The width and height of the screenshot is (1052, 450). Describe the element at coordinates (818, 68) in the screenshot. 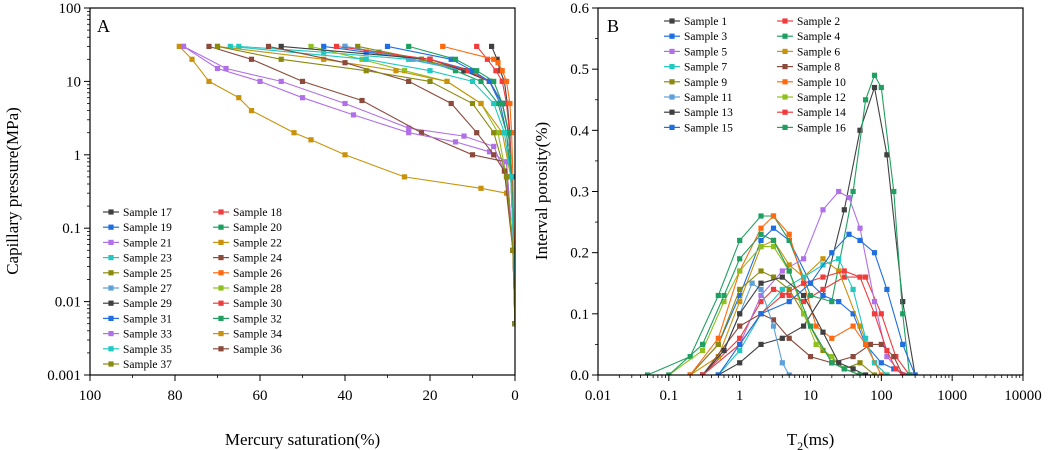

I see `legend-label: Sample 8` at that location.